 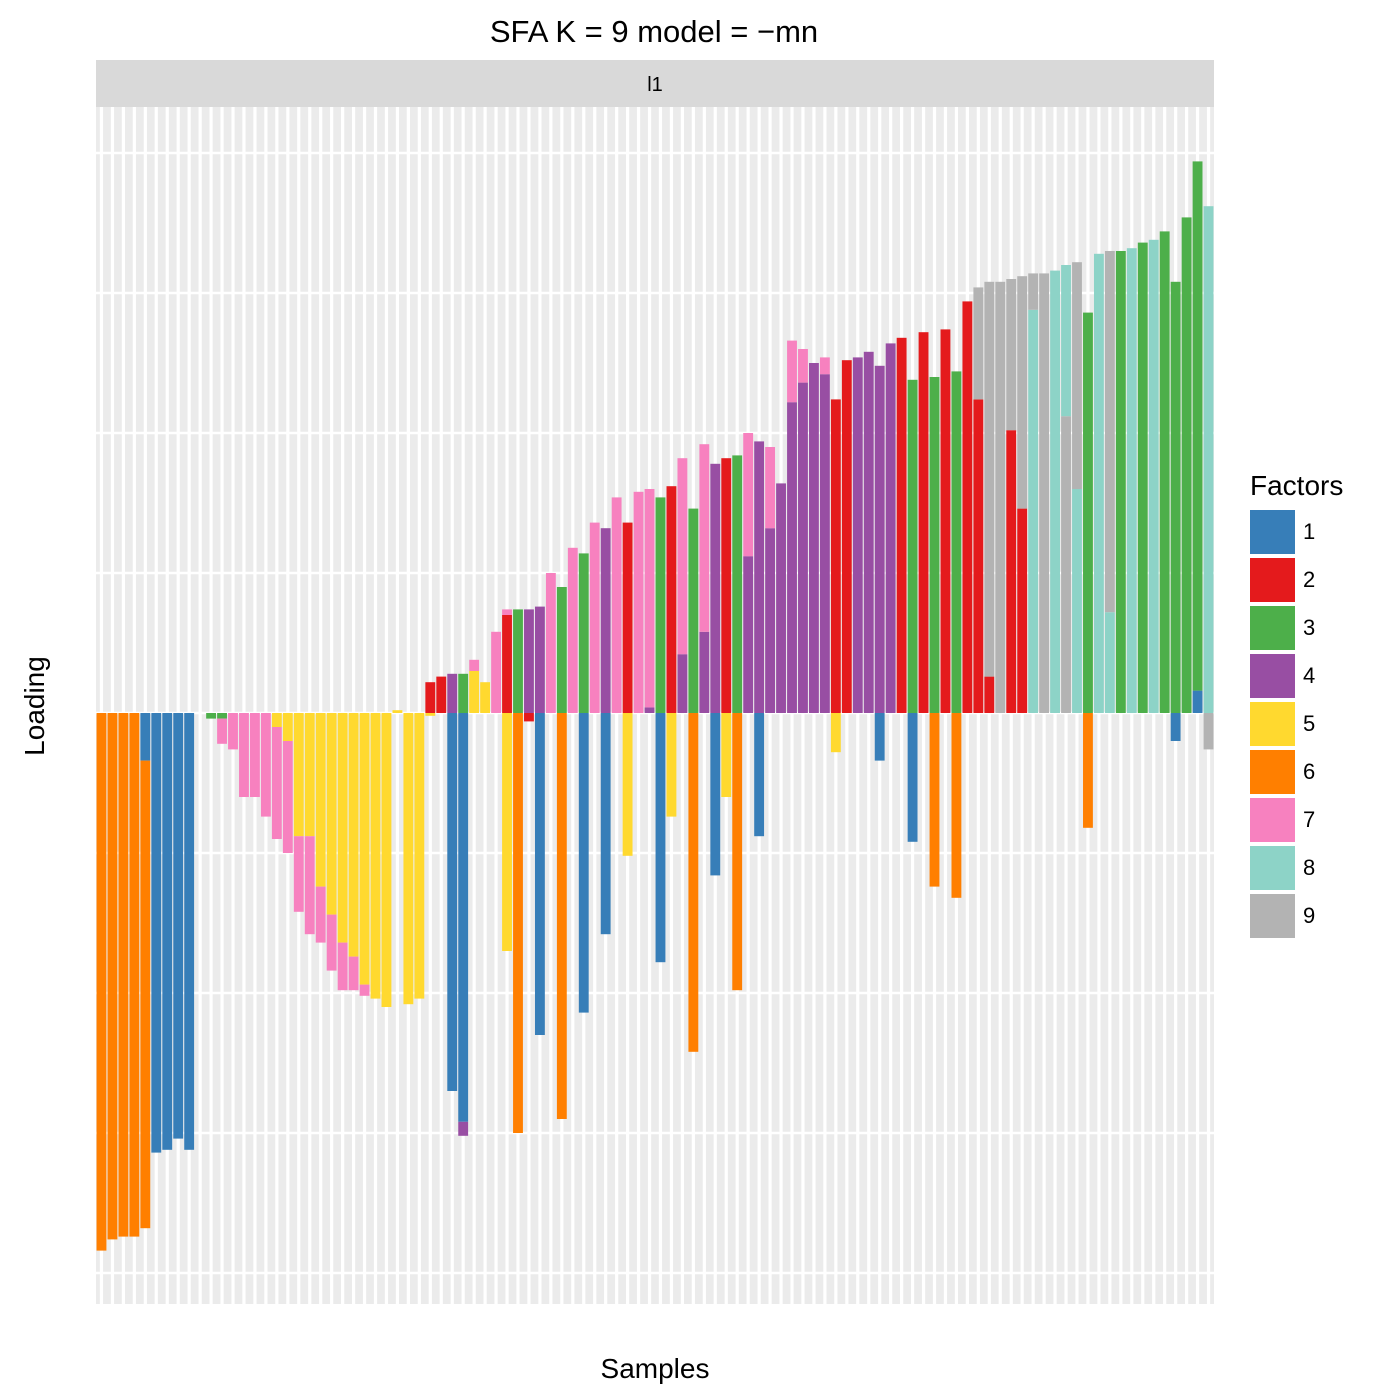 What do you see at coordinates (1296, 485) in the screenshot?
I see `legend-title: Factors` at bounding box center [1296, 485].